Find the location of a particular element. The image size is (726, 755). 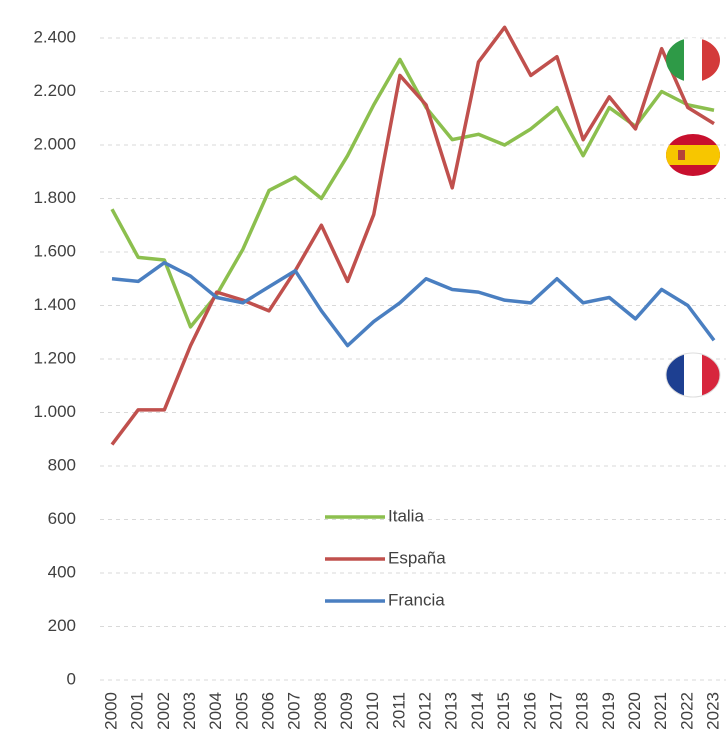

y-tick-label: 600 is located at coordinates (62, 518).